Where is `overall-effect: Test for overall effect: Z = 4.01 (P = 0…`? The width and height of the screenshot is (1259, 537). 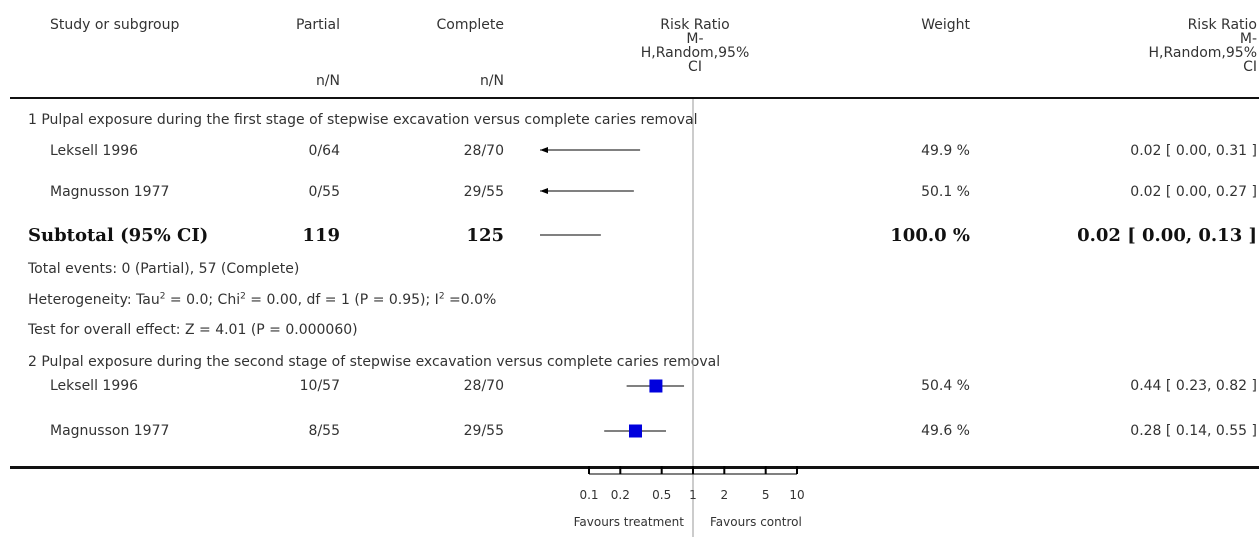
overall-effect: Test for overall effect: Z = 4.01 (P = 0… is located at coordinates (193, 330).